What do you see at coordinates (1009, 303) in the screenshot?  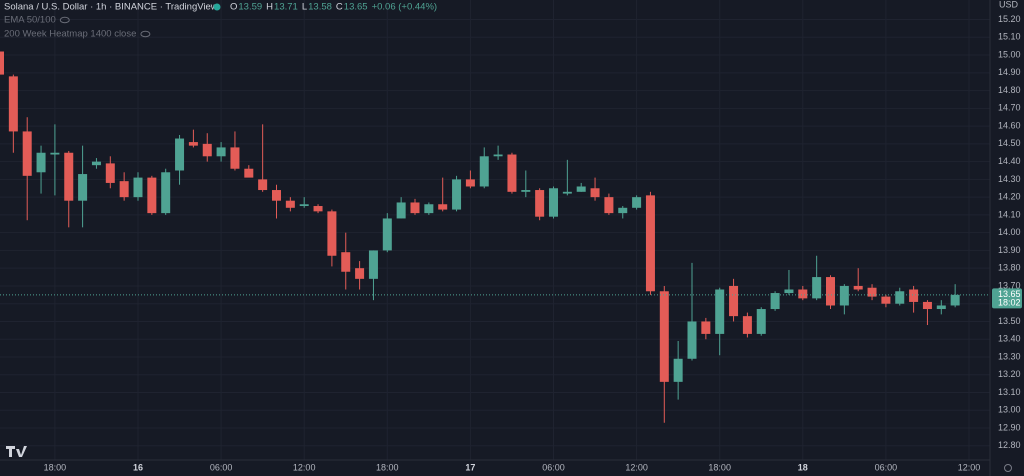 I see `countdown-label: 18:02` at bounding box center [1009, 303].